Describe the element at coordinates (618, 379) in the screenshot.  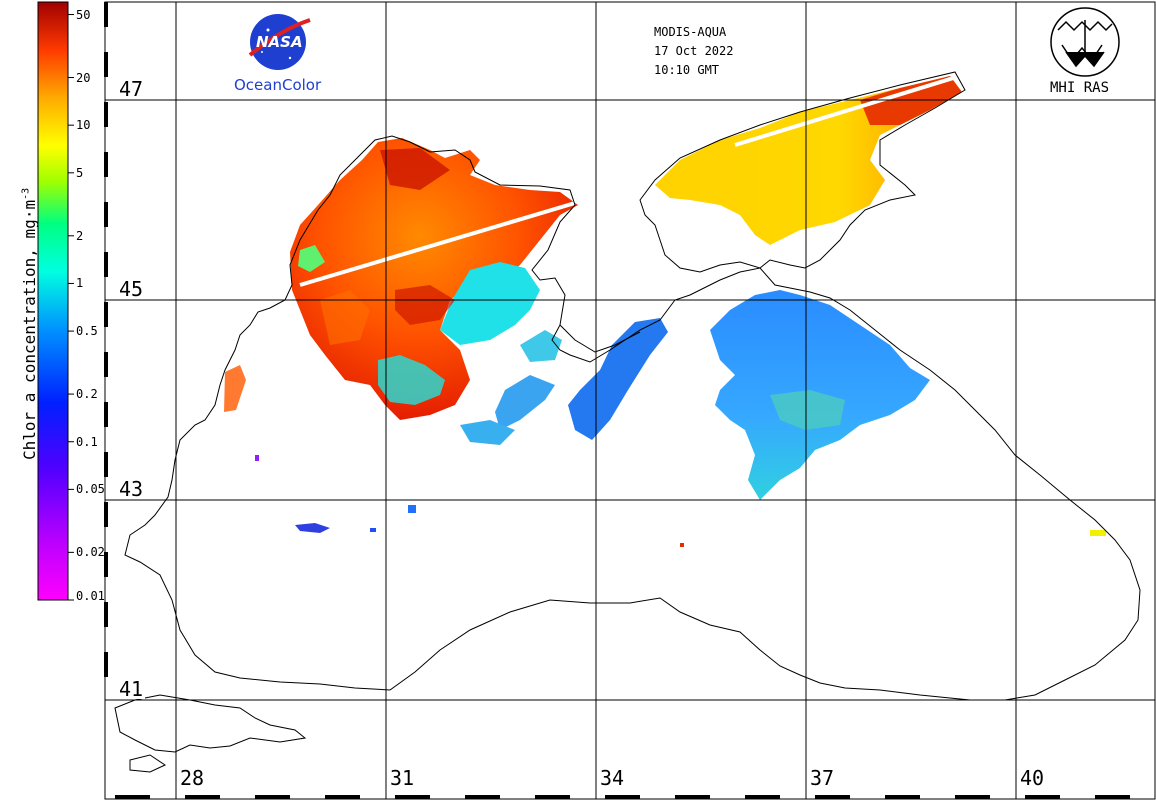
I see `crimea-west-patch` at that location.